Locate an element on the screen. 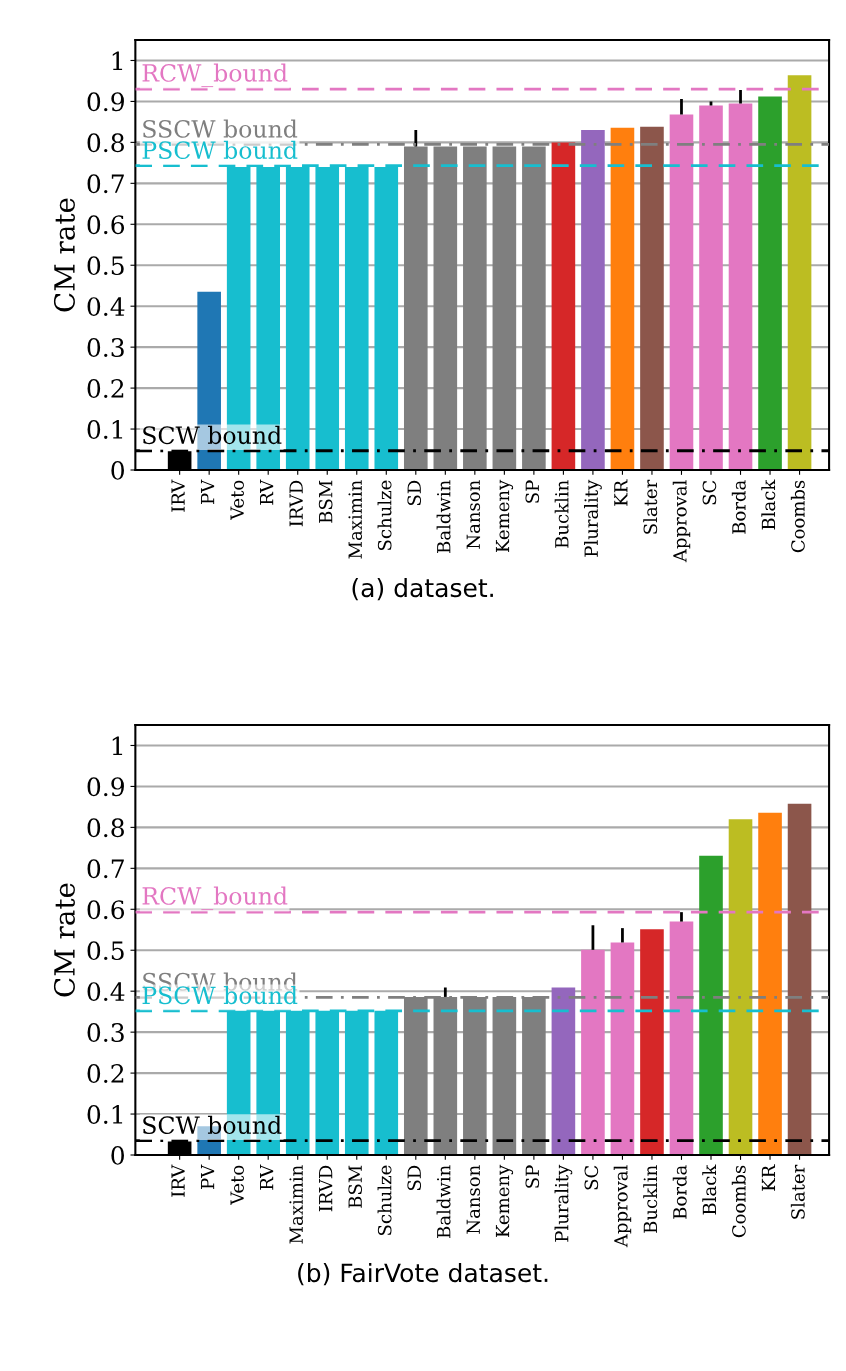 The height and width of the screenshot is (1371, 846). text: (a) dataset. is located at coordinates (422, 589).